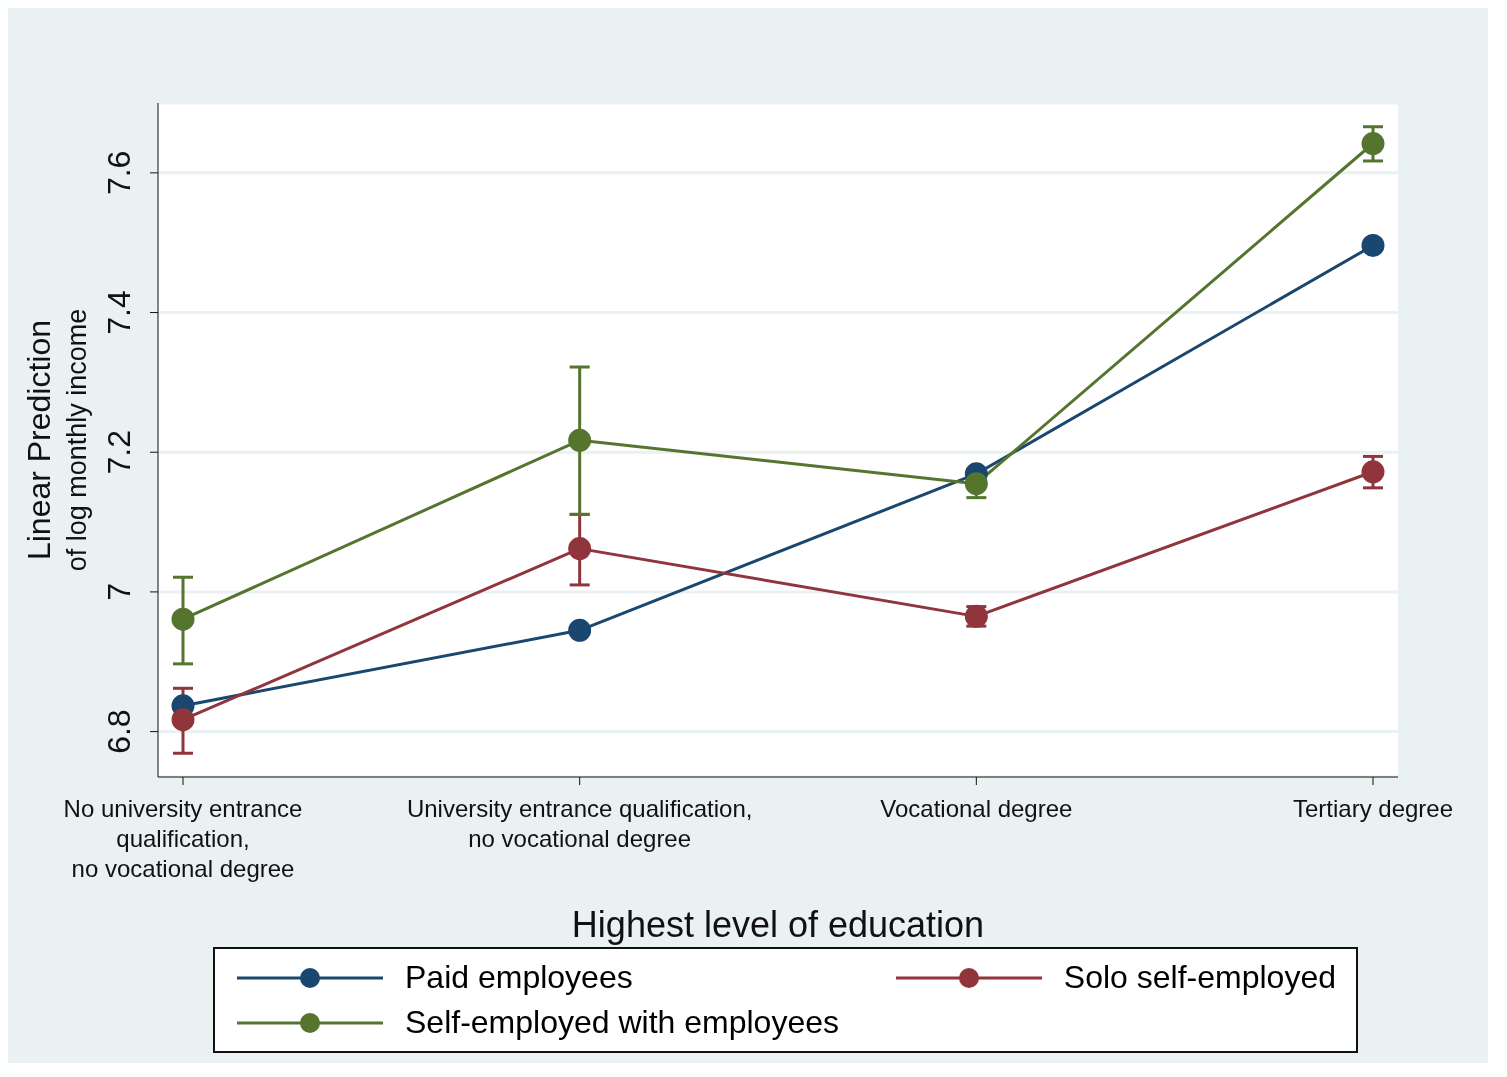  What do you see at coordinates (119, 173) in the screenshot?
I see `y-tick-label: 7.6` at bounding box center [119, 173].